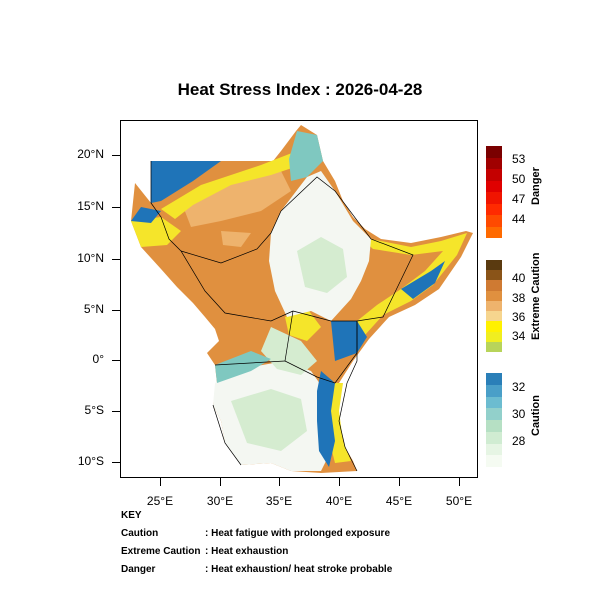 The image size is (600, 600). I want to click on lat-label-15n: 15°N, so click(90, 206).